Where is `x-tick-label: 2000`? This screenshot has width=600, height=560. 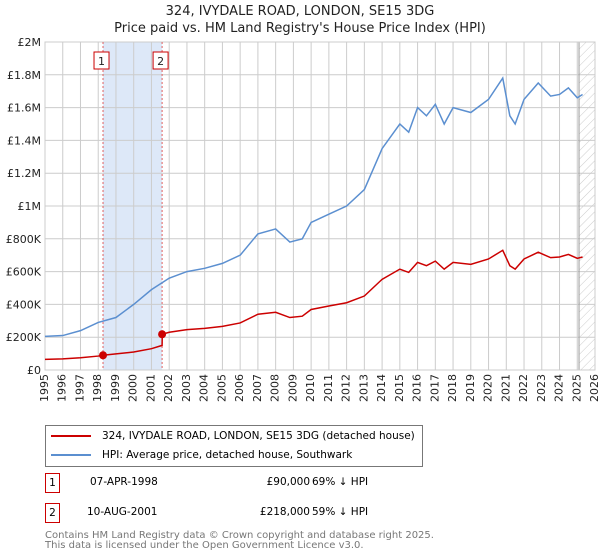 x-tick-label: 2000 is located at coordinates (133, 388).